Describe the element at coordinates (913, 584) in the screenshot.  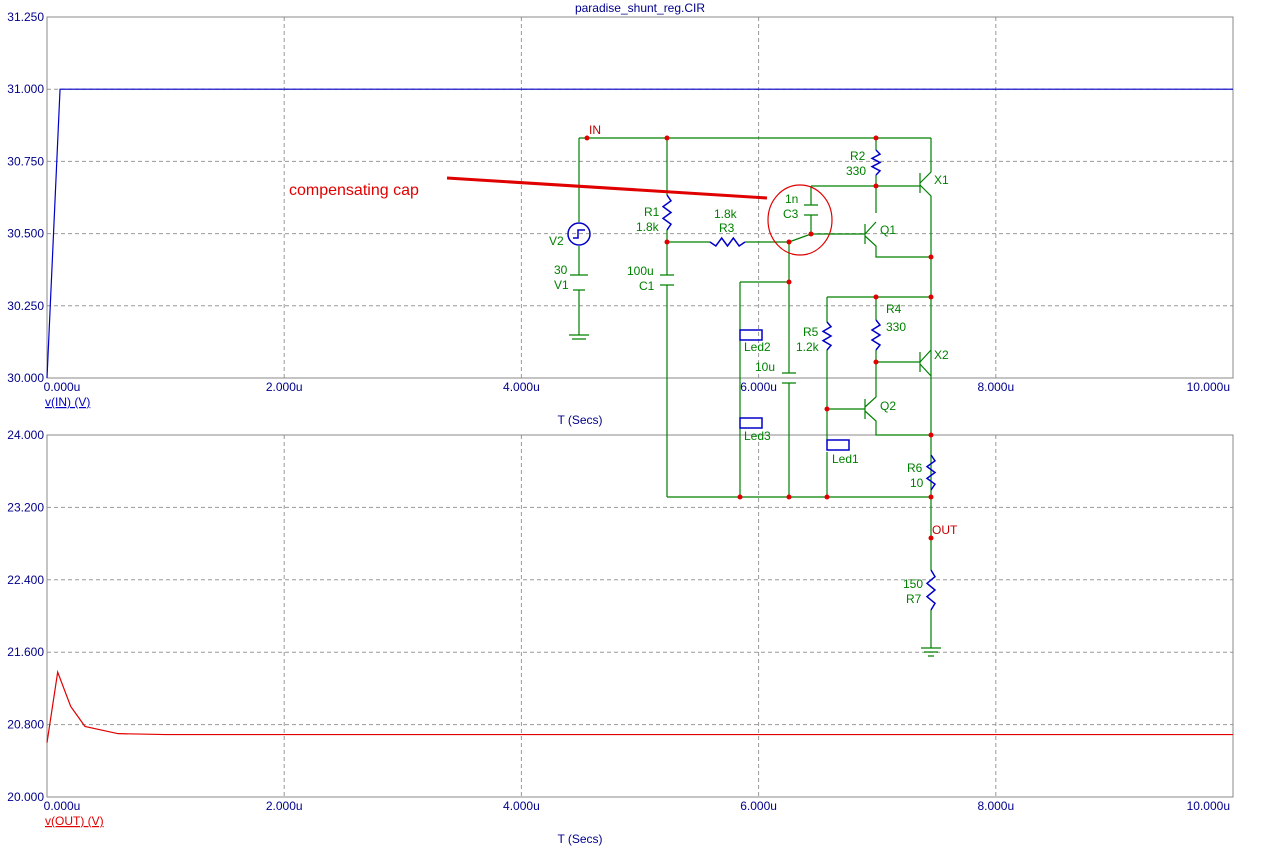
I see `component-label: 150` at that location.